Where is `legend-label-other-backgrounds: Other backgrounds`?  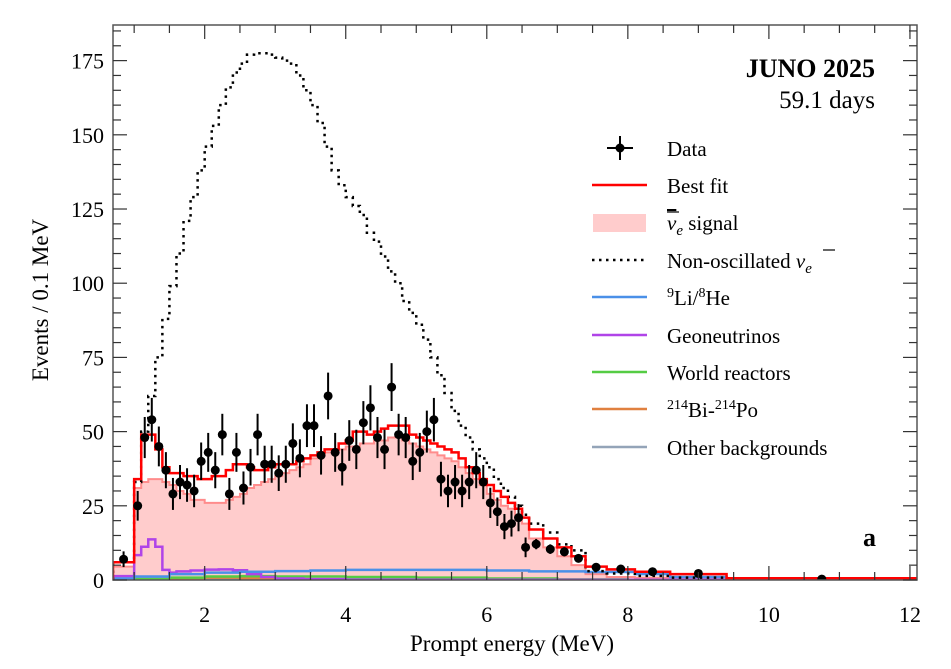
legend-label-other-backgrounds: Other backgrounds is located at coordinates (747, 448).